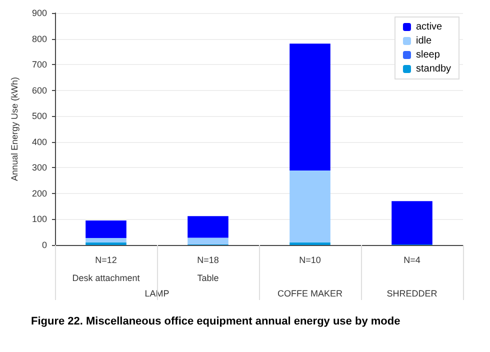 The height and width of the screenshot is (352, 490). I want to click on x-tick-label: N=10, so click(310, 260).